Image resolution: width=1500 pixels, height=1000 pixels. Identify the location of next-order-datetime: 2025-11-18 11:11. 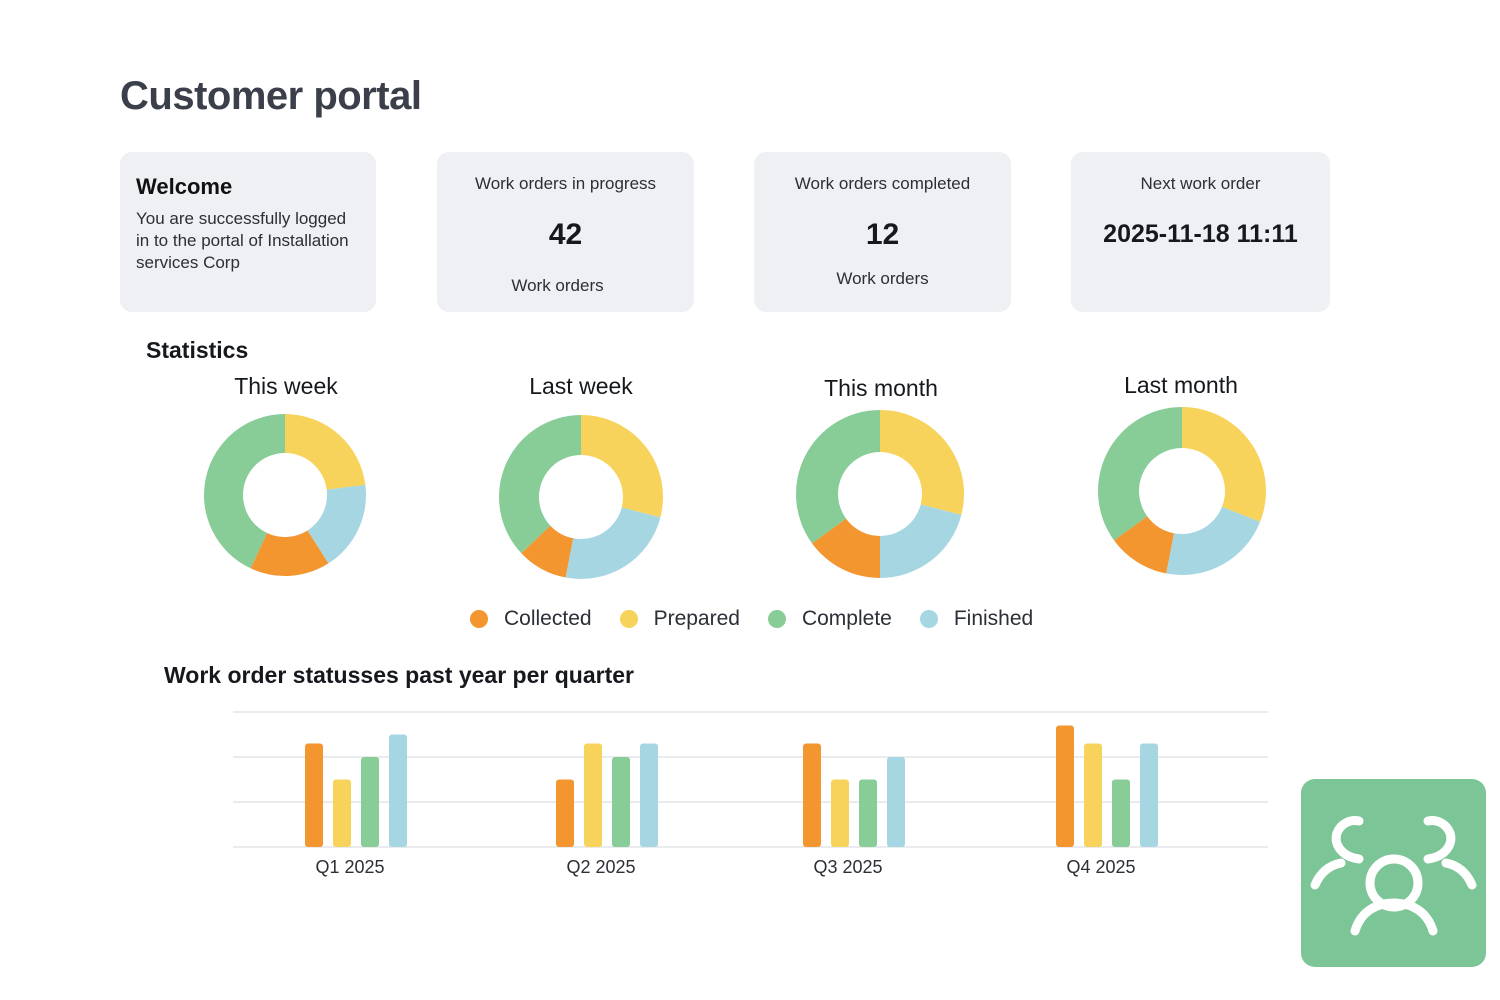
(1200, 234).